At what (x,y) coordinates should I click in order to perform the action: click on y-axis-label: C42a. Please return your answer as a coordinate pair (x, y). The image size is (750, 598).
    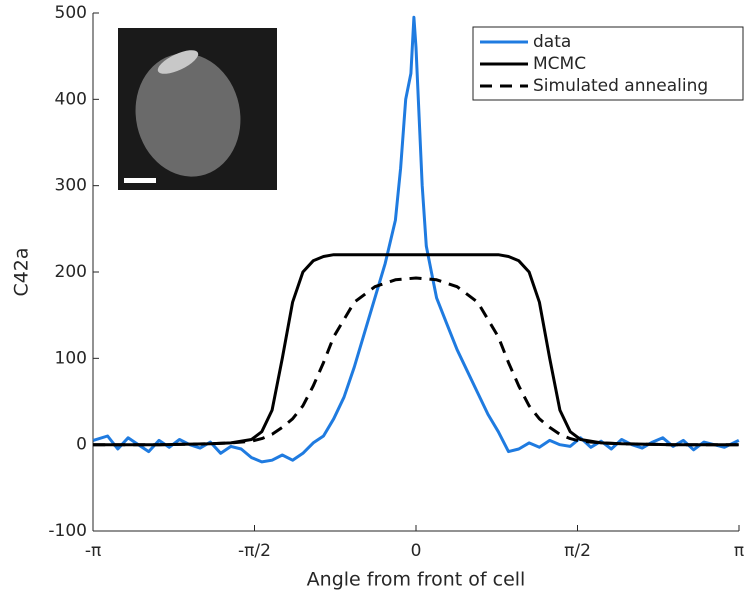
    Looking at the image, I should click on (22, 271).